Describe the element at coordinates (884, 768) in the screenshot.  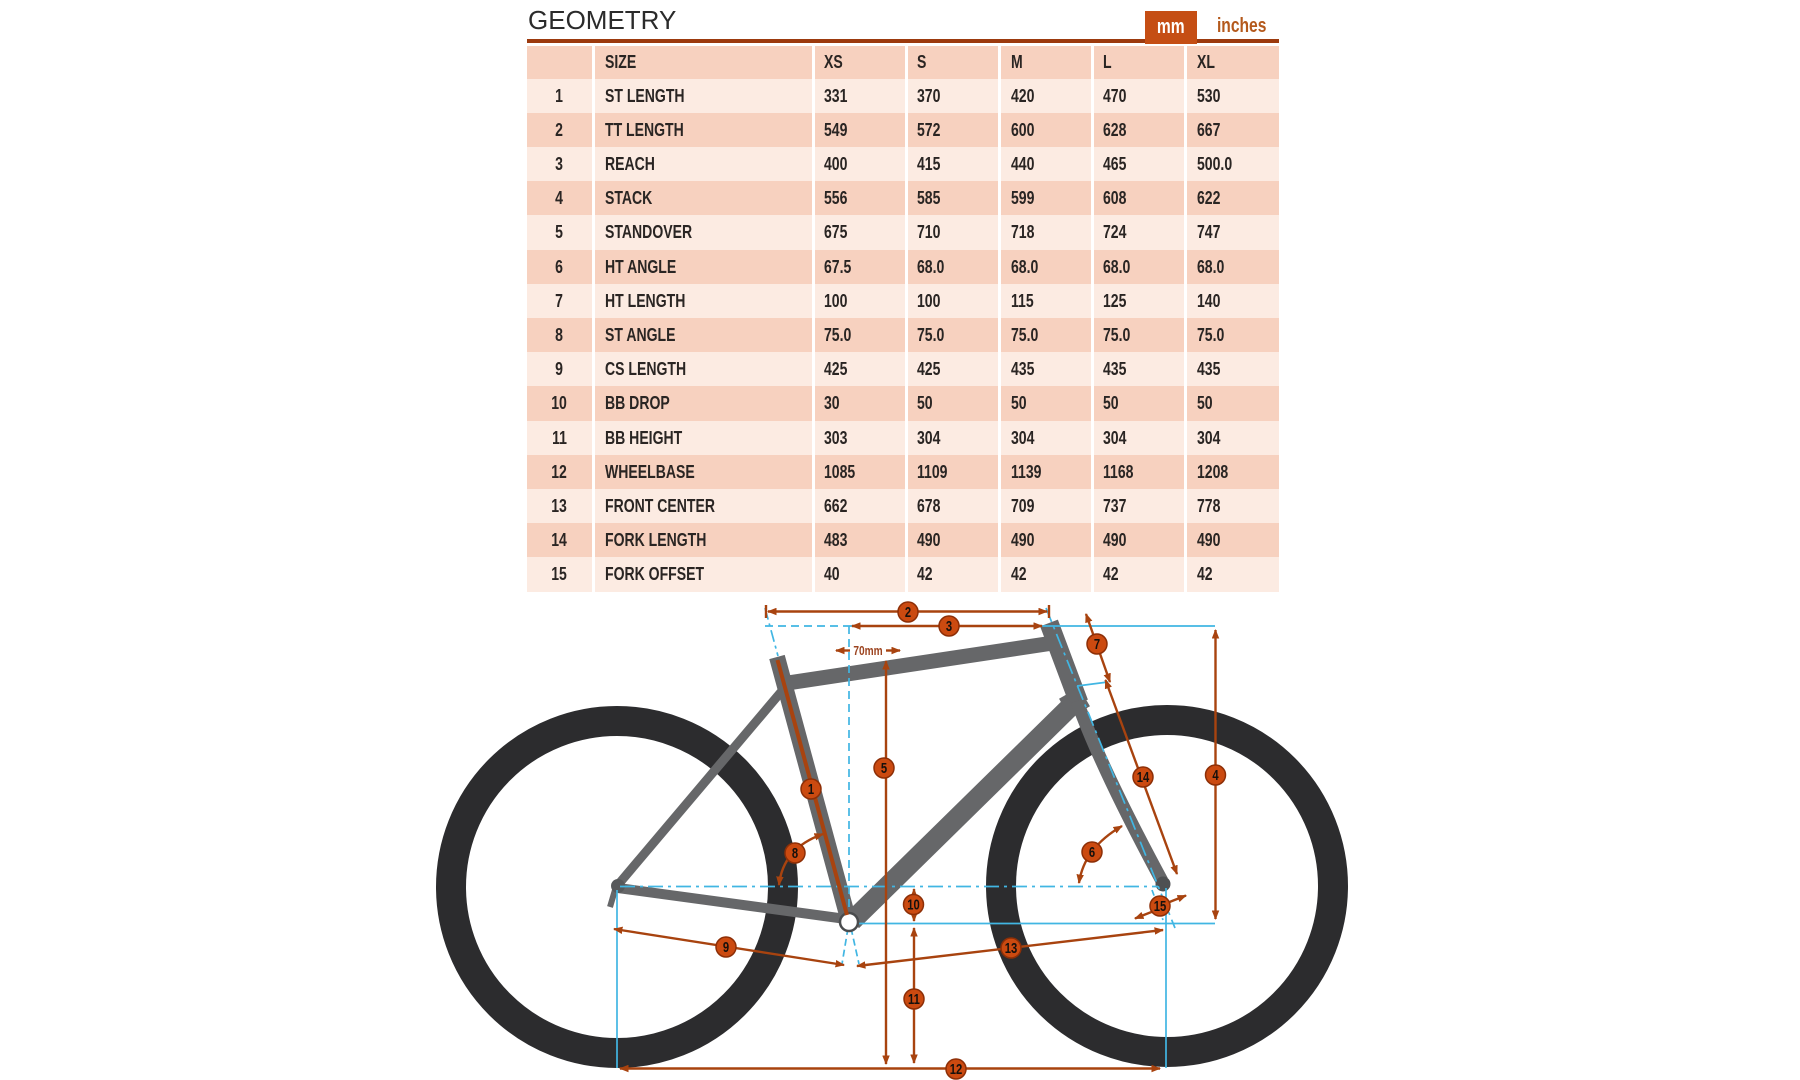
I see `svg-text: 5` at that location.